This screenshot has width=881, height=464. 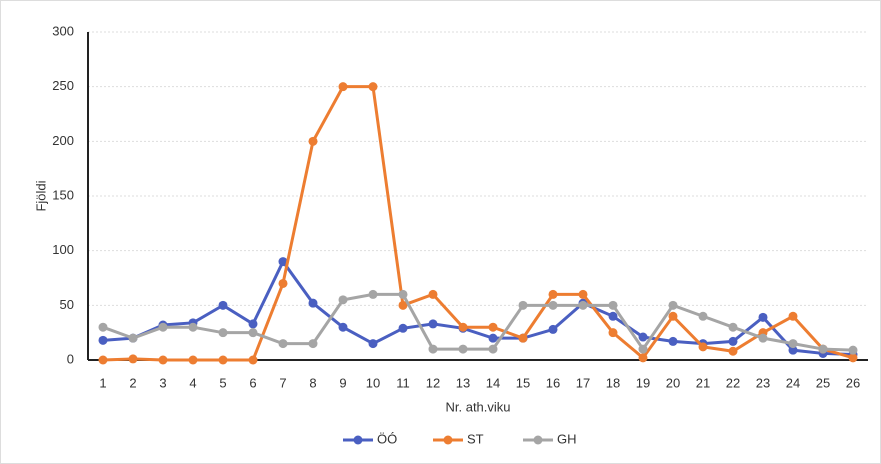 What do you see at coordinates (478, 322) in the screenshot?
I see `series-line` at bounding box center [478, 322].